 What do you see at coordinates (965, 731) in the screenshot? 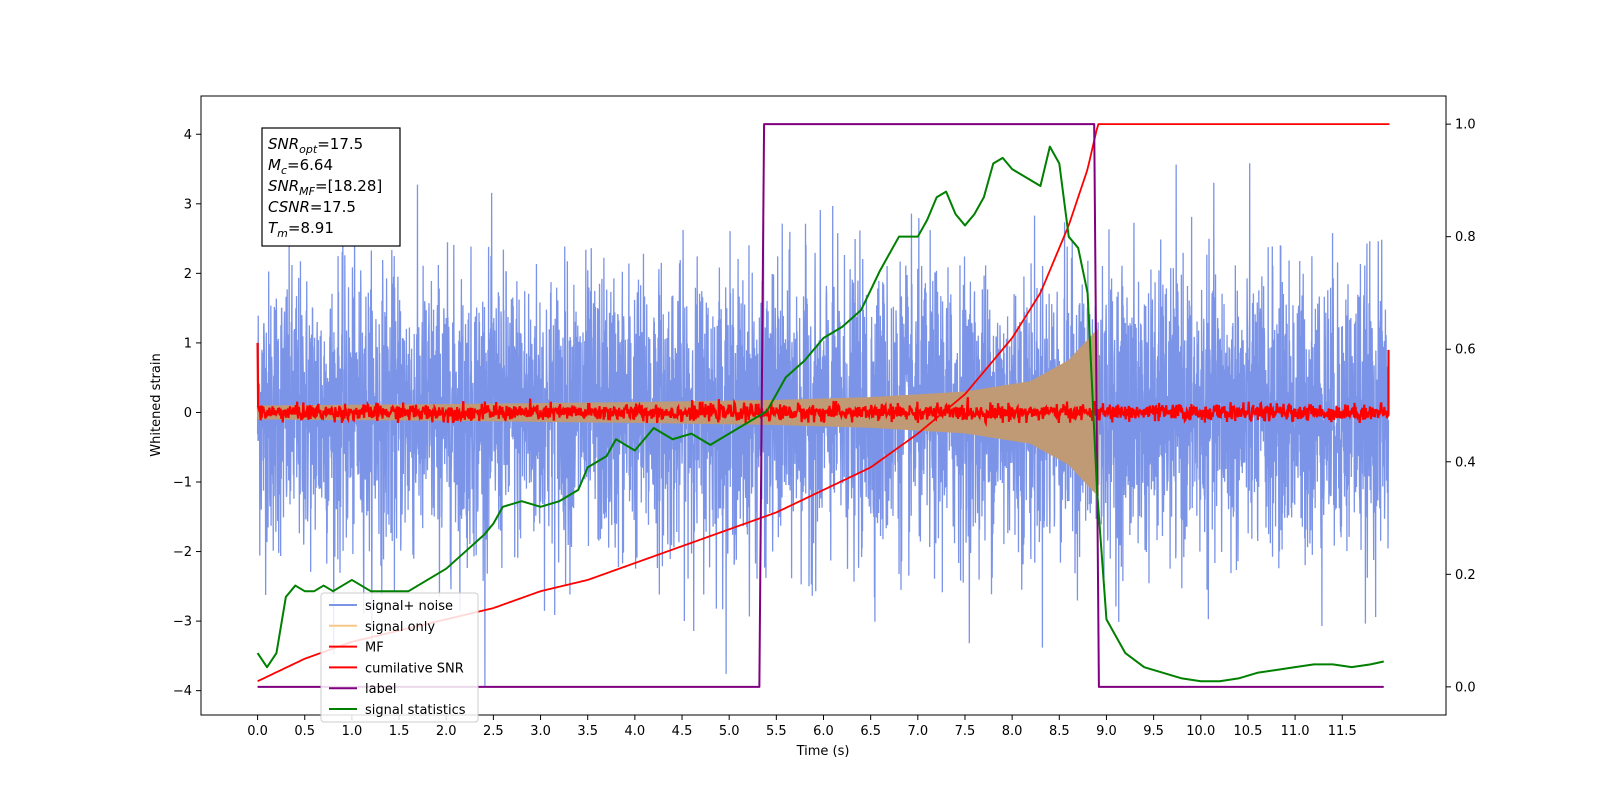
I see `x-tick-label: 7.5` at bounding box center [965, 731].